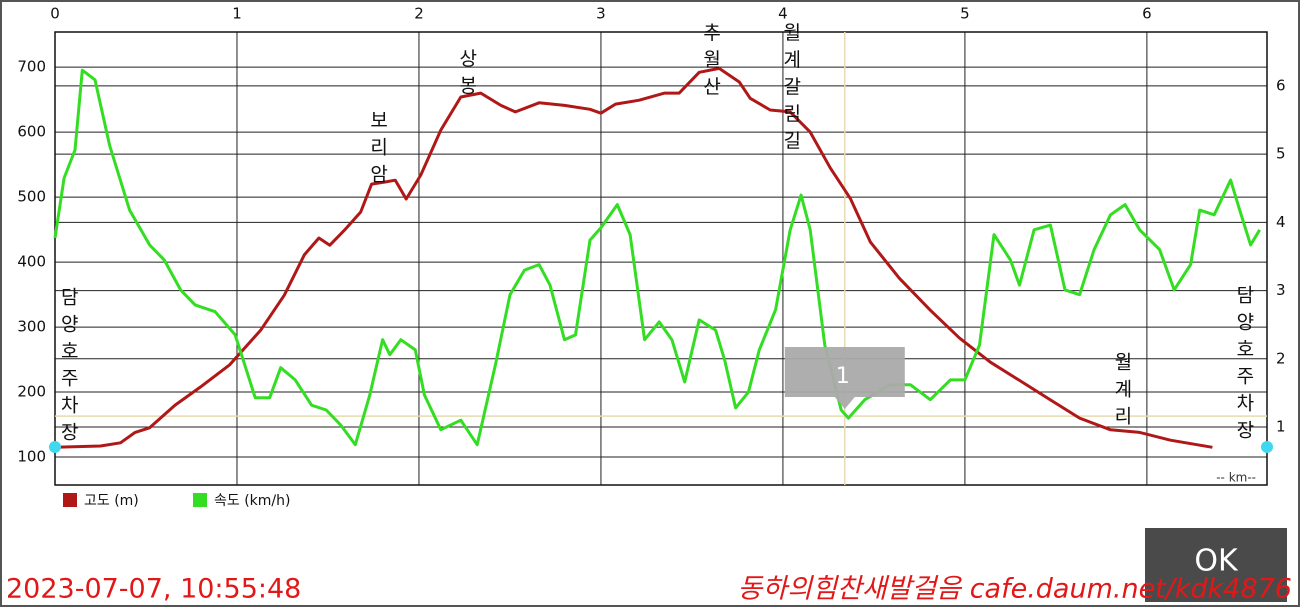 This screenshot has width=1300, height=607. Describe the element at coordinates (1281, 222) in the screenshot. I see `y2-tick-label: 4` at that location.